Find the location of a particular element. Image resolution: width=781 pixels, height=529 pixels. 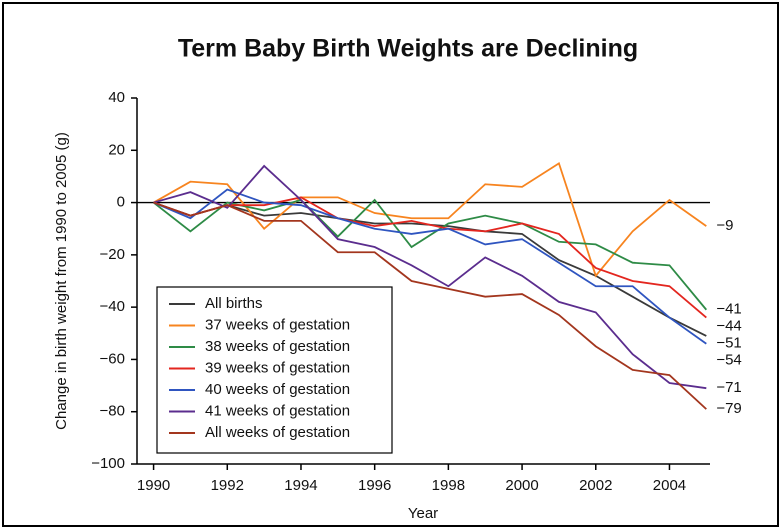

data-label: −71 is located at coordinates (728, 387).